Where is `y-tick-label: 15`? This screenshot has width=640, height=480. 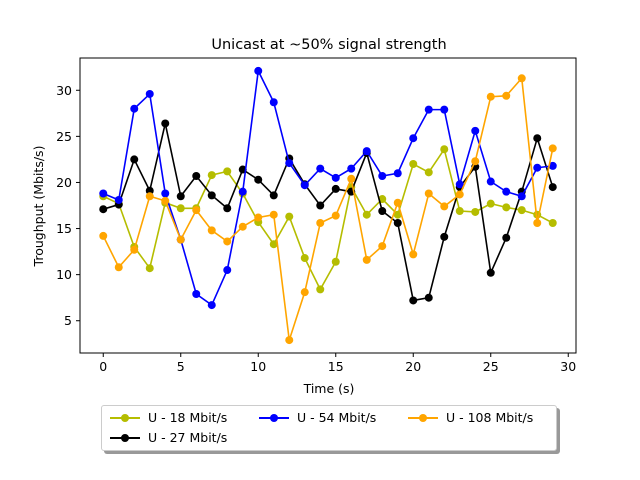
y-tick-label: 15 is located at coordinates (64, 228).